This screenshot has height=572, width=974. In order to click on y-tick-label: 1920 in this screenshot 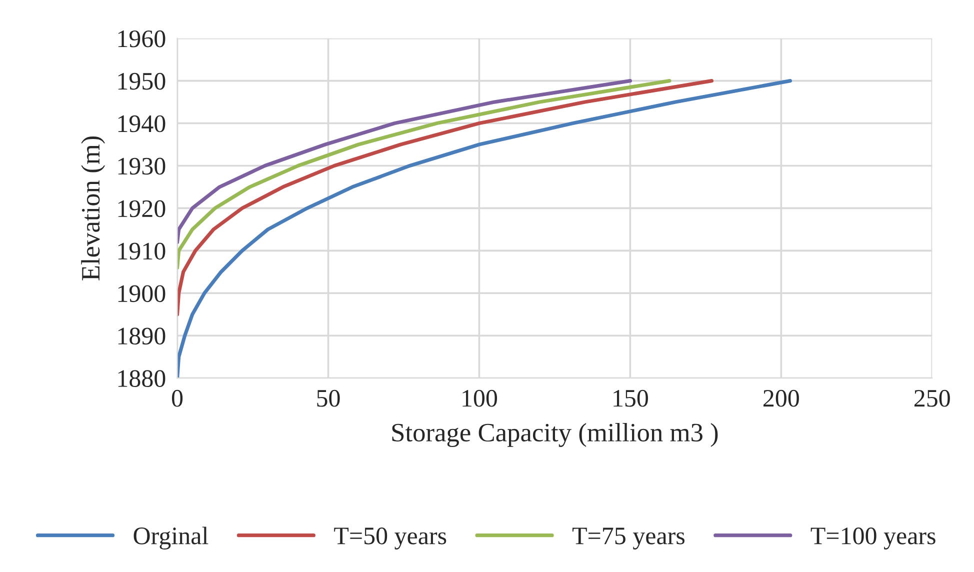, I will do `click(142, 209)`.